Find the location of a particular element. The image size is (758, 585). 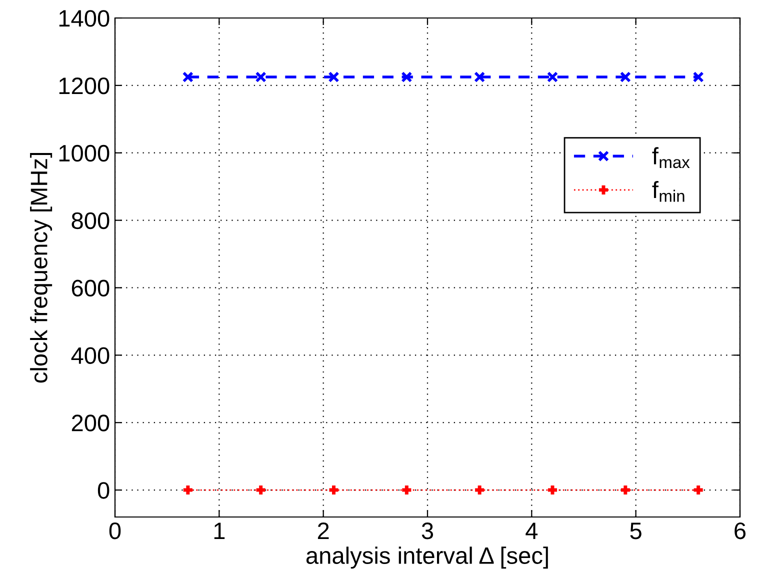

x-tick-label: 6 is located at coordinates (740, 531).